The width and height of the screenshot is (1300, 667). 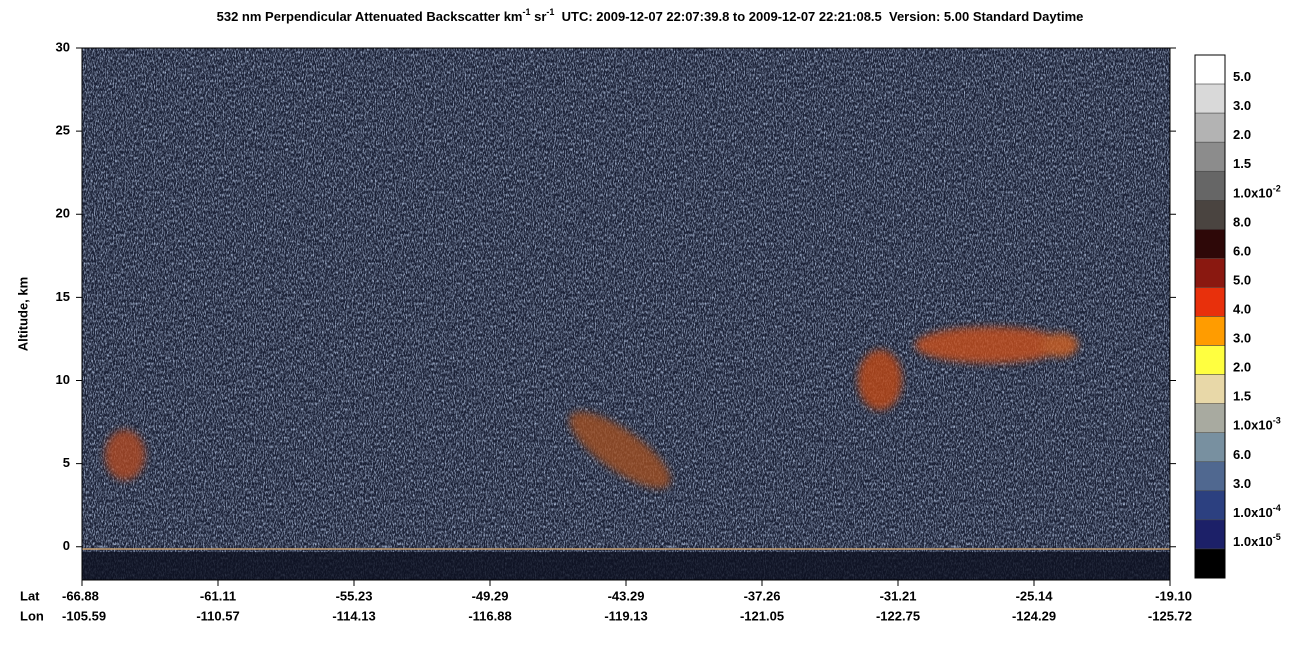 I want to click on colorbar-label-text: 8.0, so click(x=1242, y=222).